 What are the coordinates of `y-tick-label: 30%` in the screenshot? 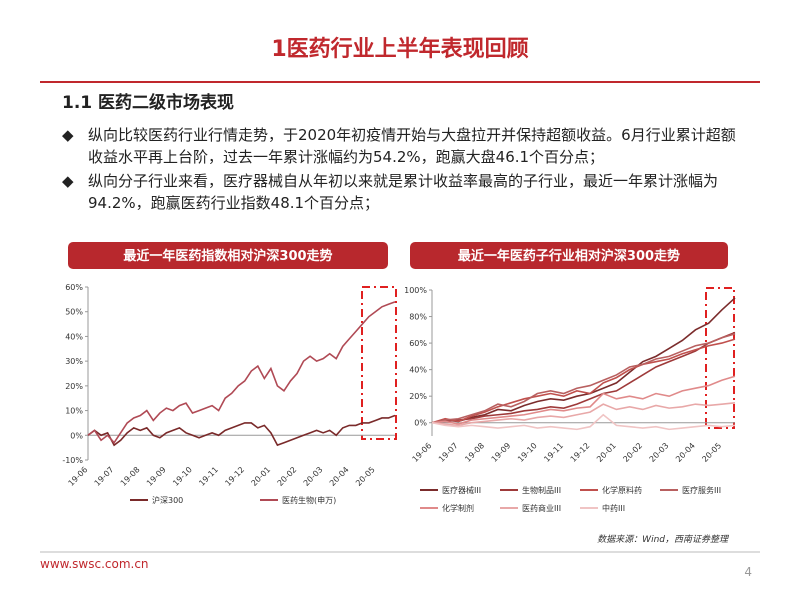 It's located at (74, 361).